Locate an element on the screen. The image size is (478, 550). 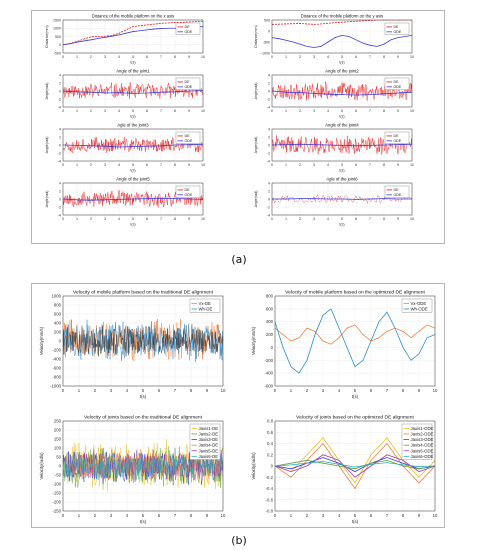
caption-a: (a) is located at coordinates (239, 259).